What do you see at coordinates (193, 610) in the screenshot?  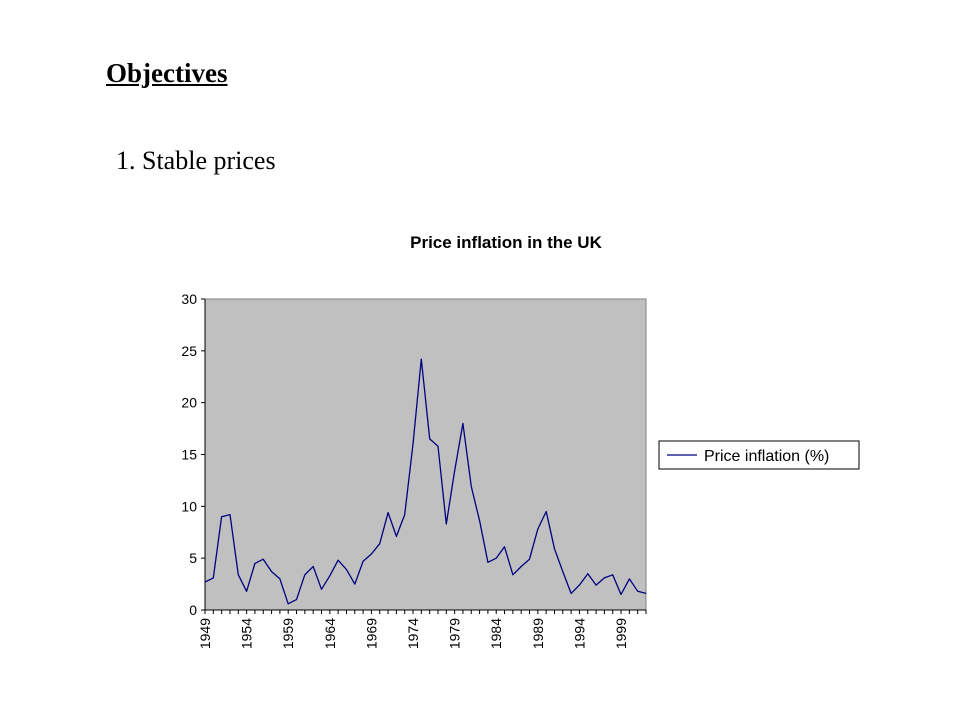 I see `y-tick-label: 0` at bounding box center [193, 610].